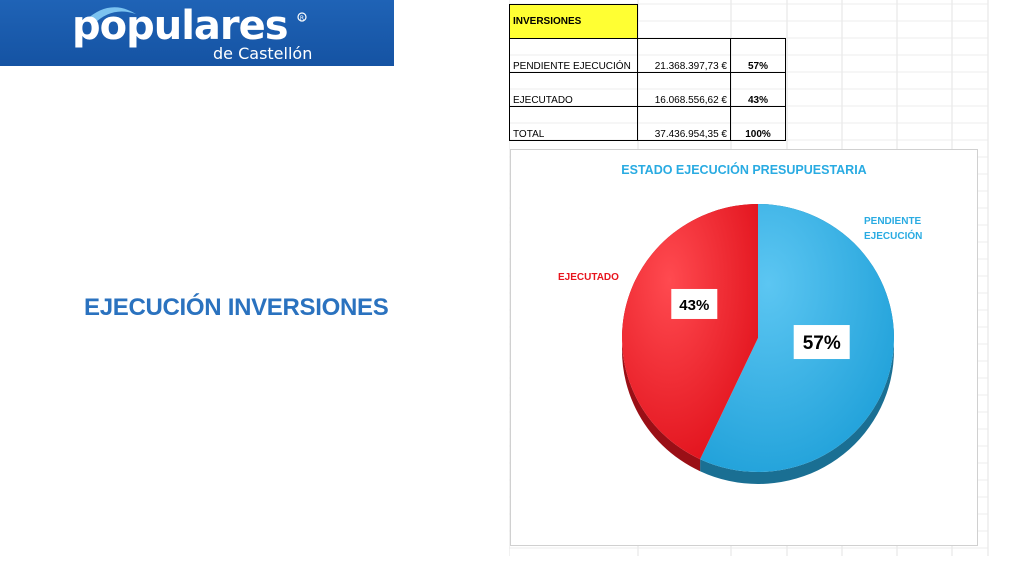 The width and height of the screenshot is (1024, 575). Describe the element at coordinates (893, 229) in the screenshot. I see `category-label: PENDIENTE EJECUCIÓN` at that location.